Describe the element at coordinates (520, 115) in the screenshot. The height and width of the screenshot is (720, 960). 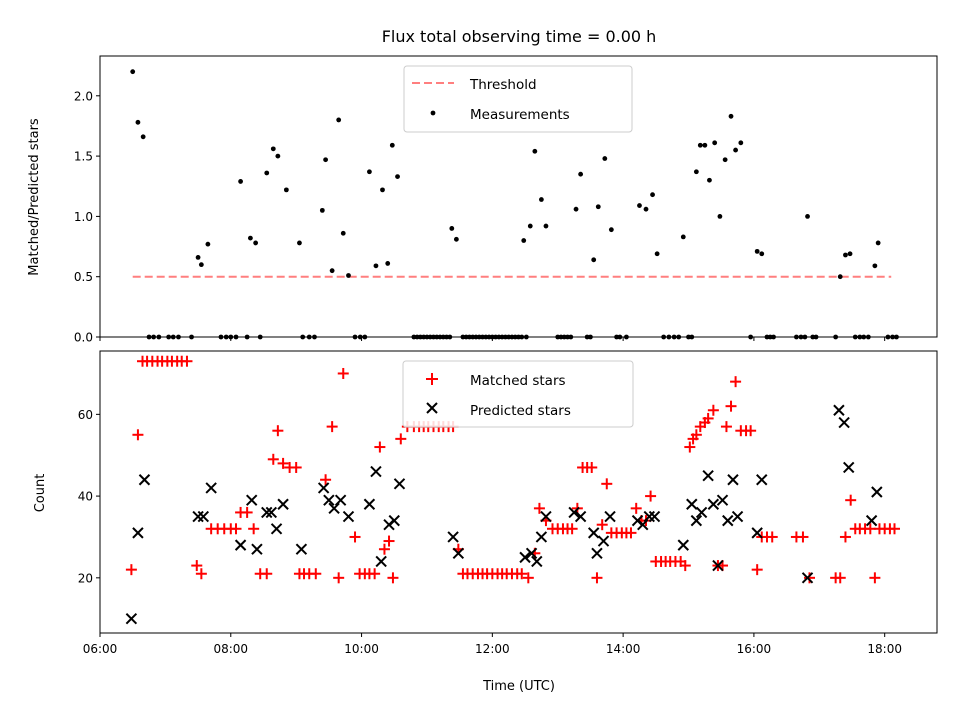
I see `measurements-legend-label: Measurements` at that location.